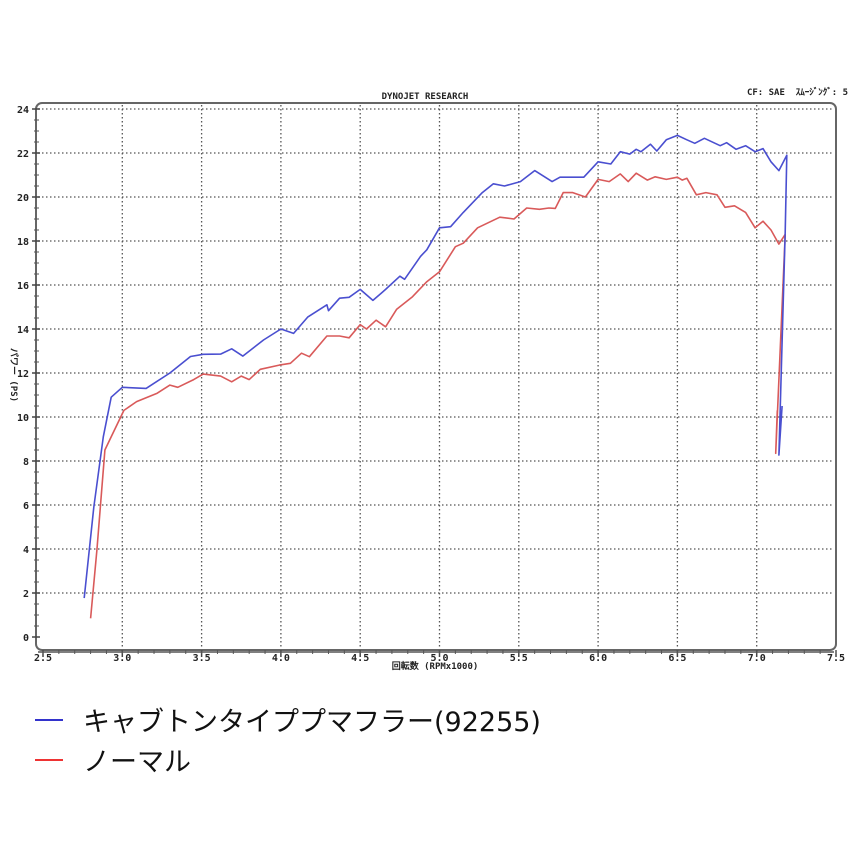  I want to click on y-tick-label: 2, so click(26, 594).